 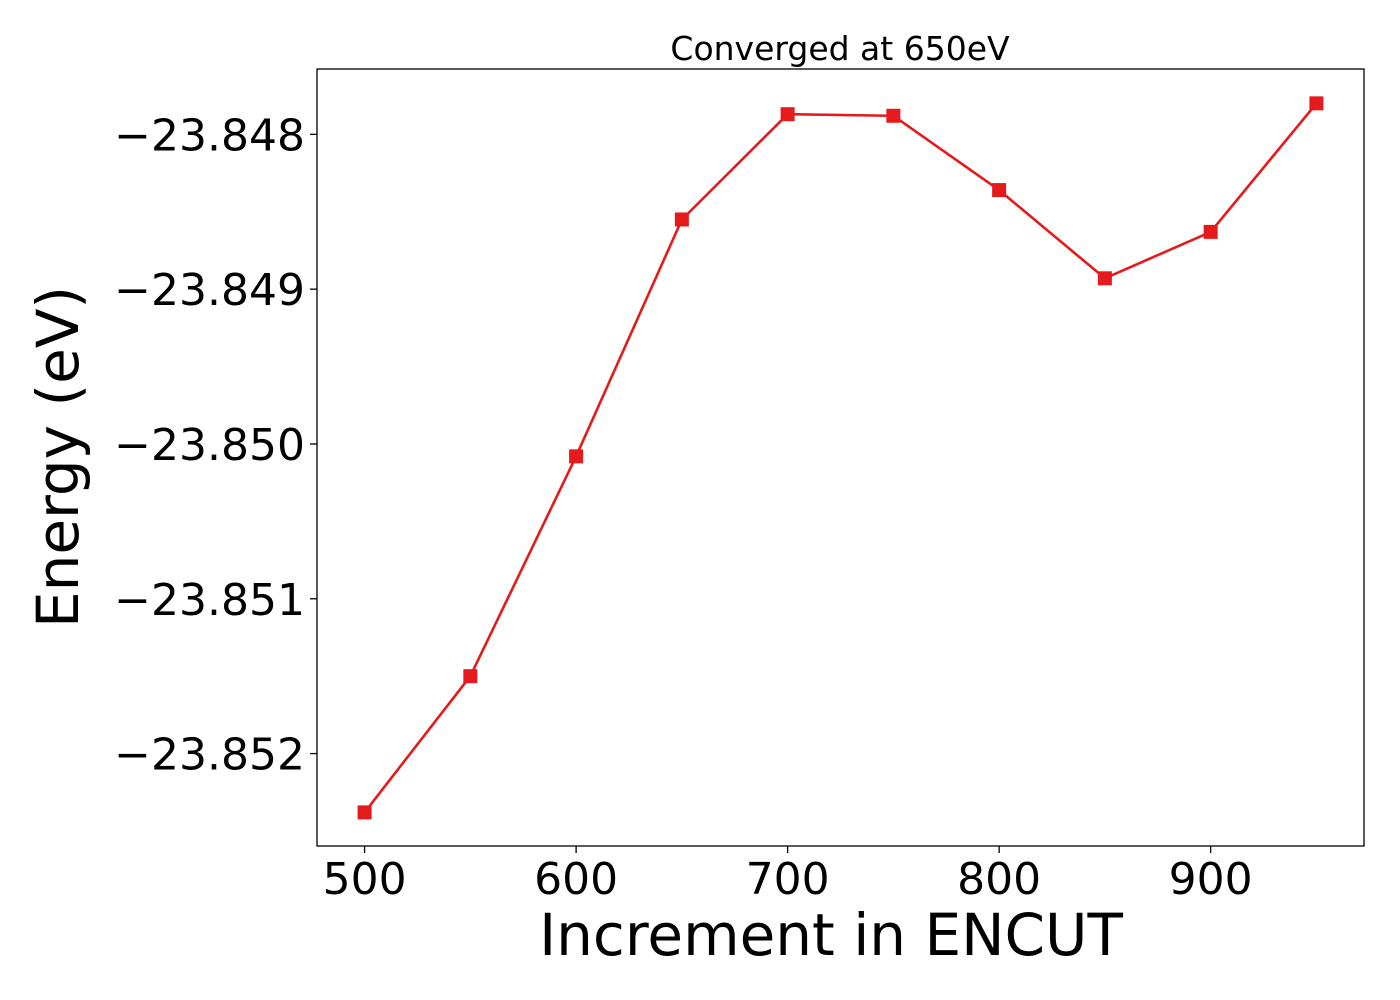 What do you see at coordinates (831, 935) in the screenshot?
I see `x-axis-label: Increment in ENCUT` at bounding box center [831, 935].